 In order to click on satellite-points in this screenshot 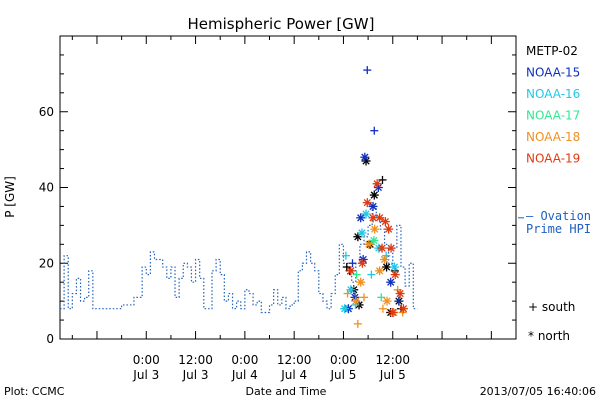, I will do `click(374, 197)`.